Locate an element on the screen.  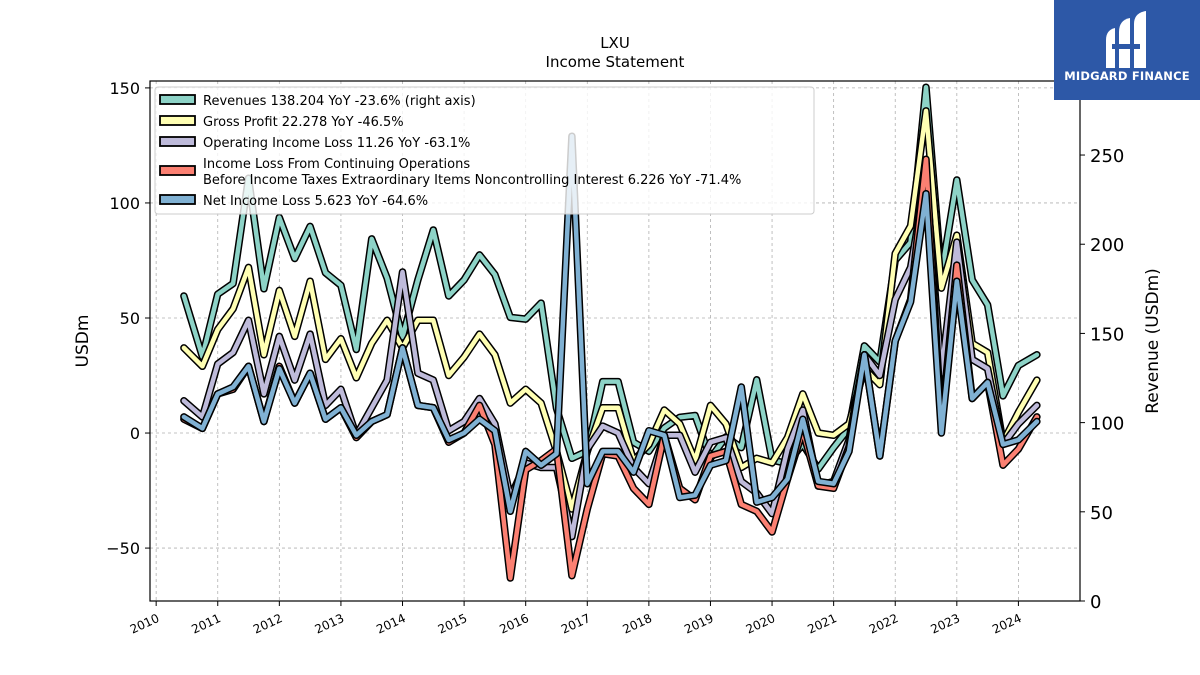
y-axis-label: USDm is located at coordinates (83, 341).